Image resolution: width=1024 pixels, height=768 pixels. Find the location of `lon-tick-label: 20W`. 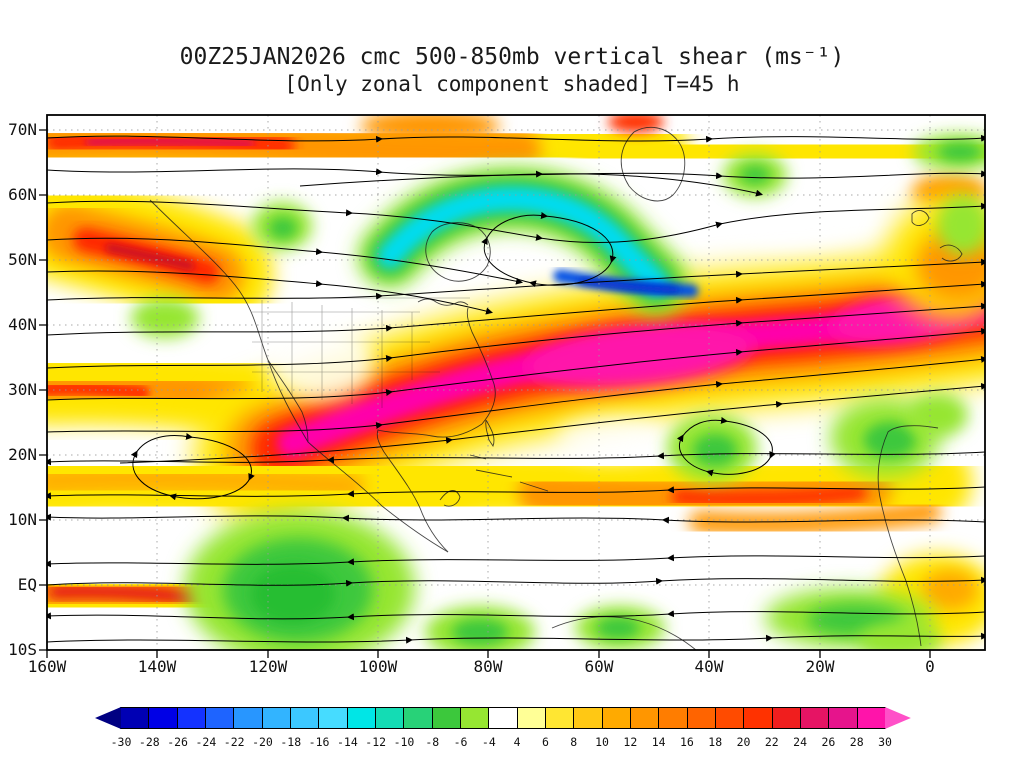

lon-tick-label: 20W is located at coordinates (820, 666).